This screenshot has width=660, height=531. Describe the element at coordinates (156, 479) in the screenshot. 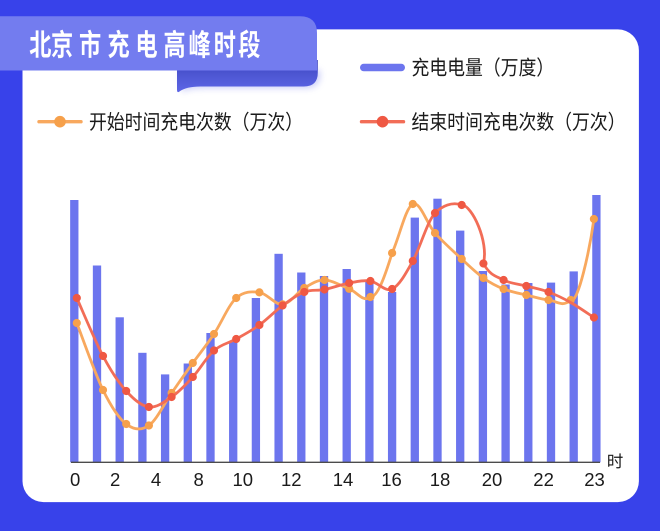

I see `svg-text: 4` at that location.